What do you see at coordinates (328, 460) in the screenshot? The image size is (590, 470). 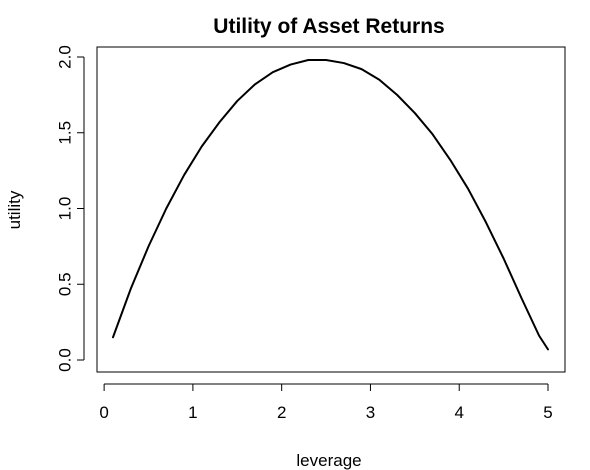 I see `x-axis-label: leverage` at bounding box center [328, 460].